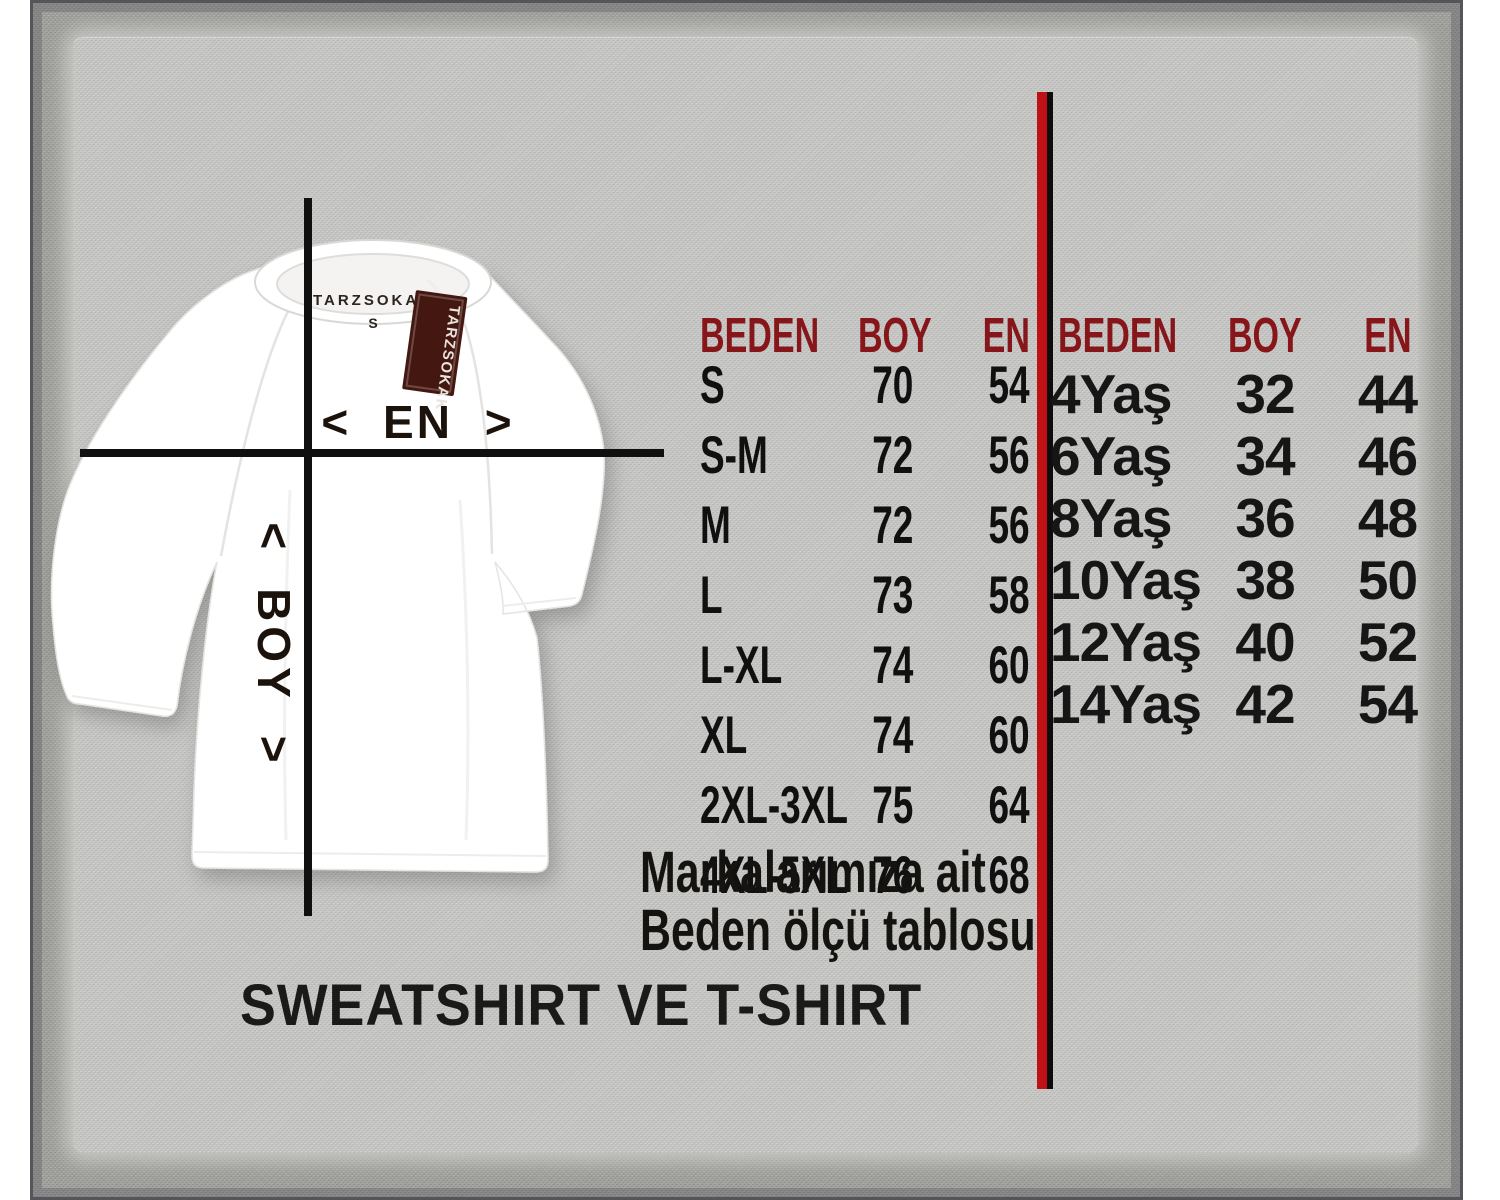  Describe the element at coordinates (581, 1004) in the screenshot. I see `poster-title: SWEATSHIRT VE T-SHIRT` at that location.